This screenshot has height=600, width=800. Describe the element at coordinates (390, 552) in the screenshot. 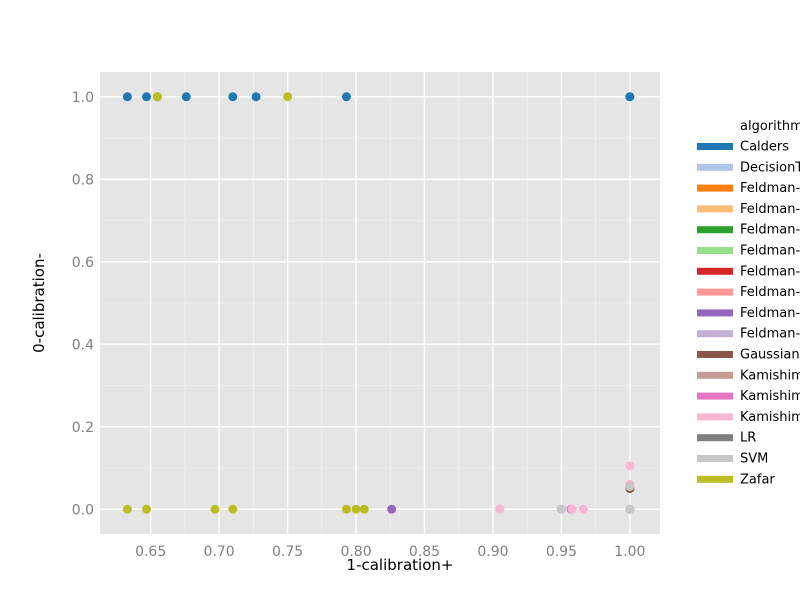

I see `x-tick-labels: 0.65 0.70 0.75 0.80 0.85 0.90 0.95 1.00` at that location.